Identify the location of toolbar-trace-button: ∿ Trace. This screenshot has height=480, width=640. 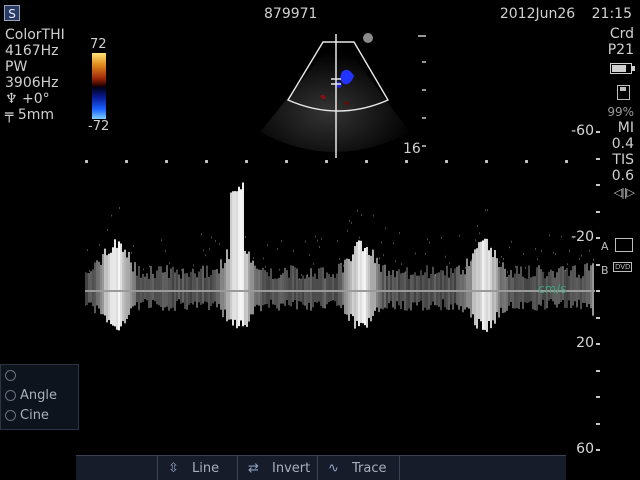
(359, 468).